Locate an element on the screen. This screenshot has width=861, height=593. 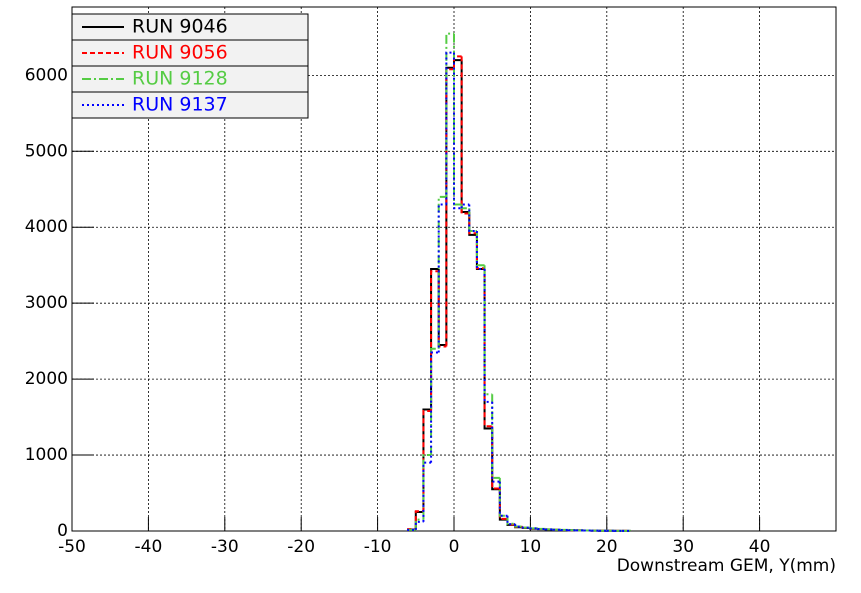
x-axis-label: Downstream GEM, Y(mm) is located at coordinates (726, 566).